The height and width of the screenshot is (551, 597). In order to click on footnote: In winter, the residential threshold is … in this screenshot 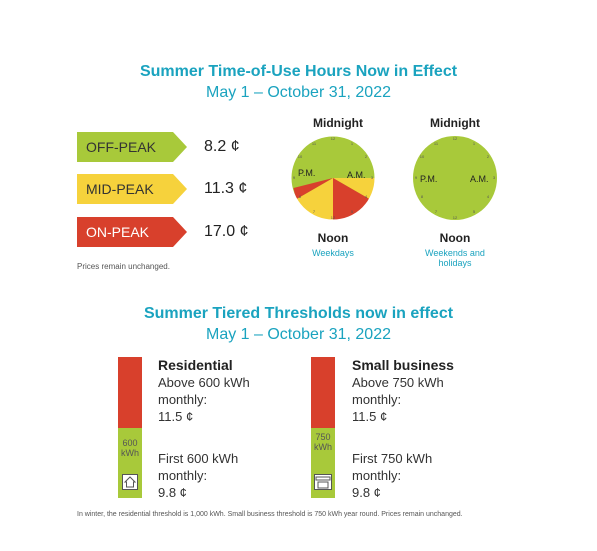, I will do `click(270, 514)`.